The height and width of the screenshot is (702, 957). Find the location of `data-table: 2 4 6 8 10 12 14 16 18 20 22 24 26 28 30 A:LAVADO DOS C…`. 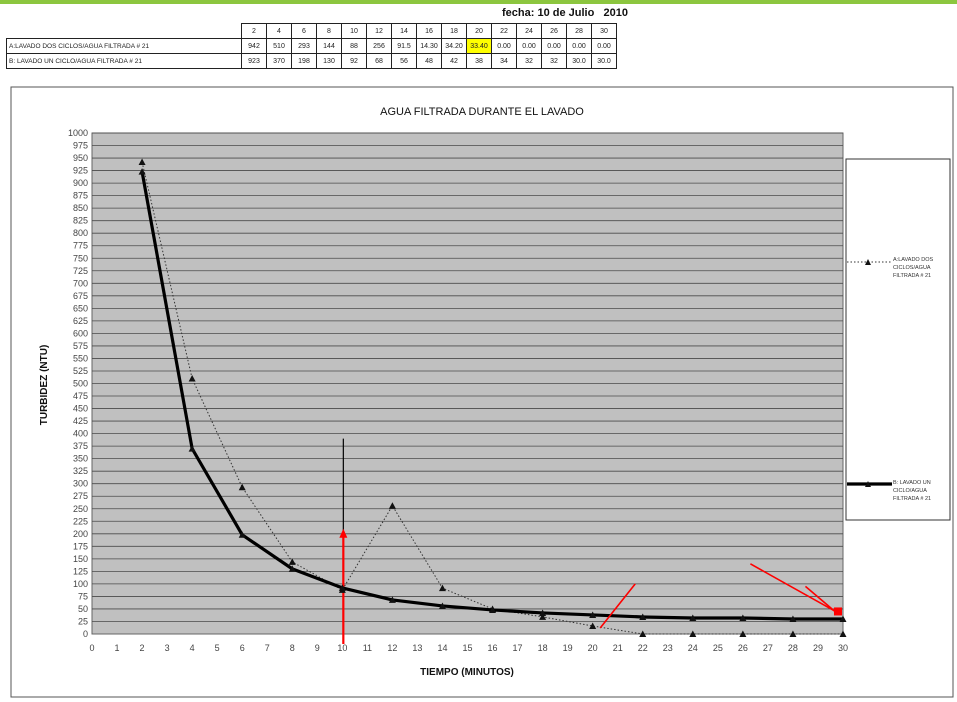

data-table: 2 4 6 8 10 12 14 16 18 20 22 24 26 28 30 A:LAVADO DOS C… is located at coordinates (311, 46).